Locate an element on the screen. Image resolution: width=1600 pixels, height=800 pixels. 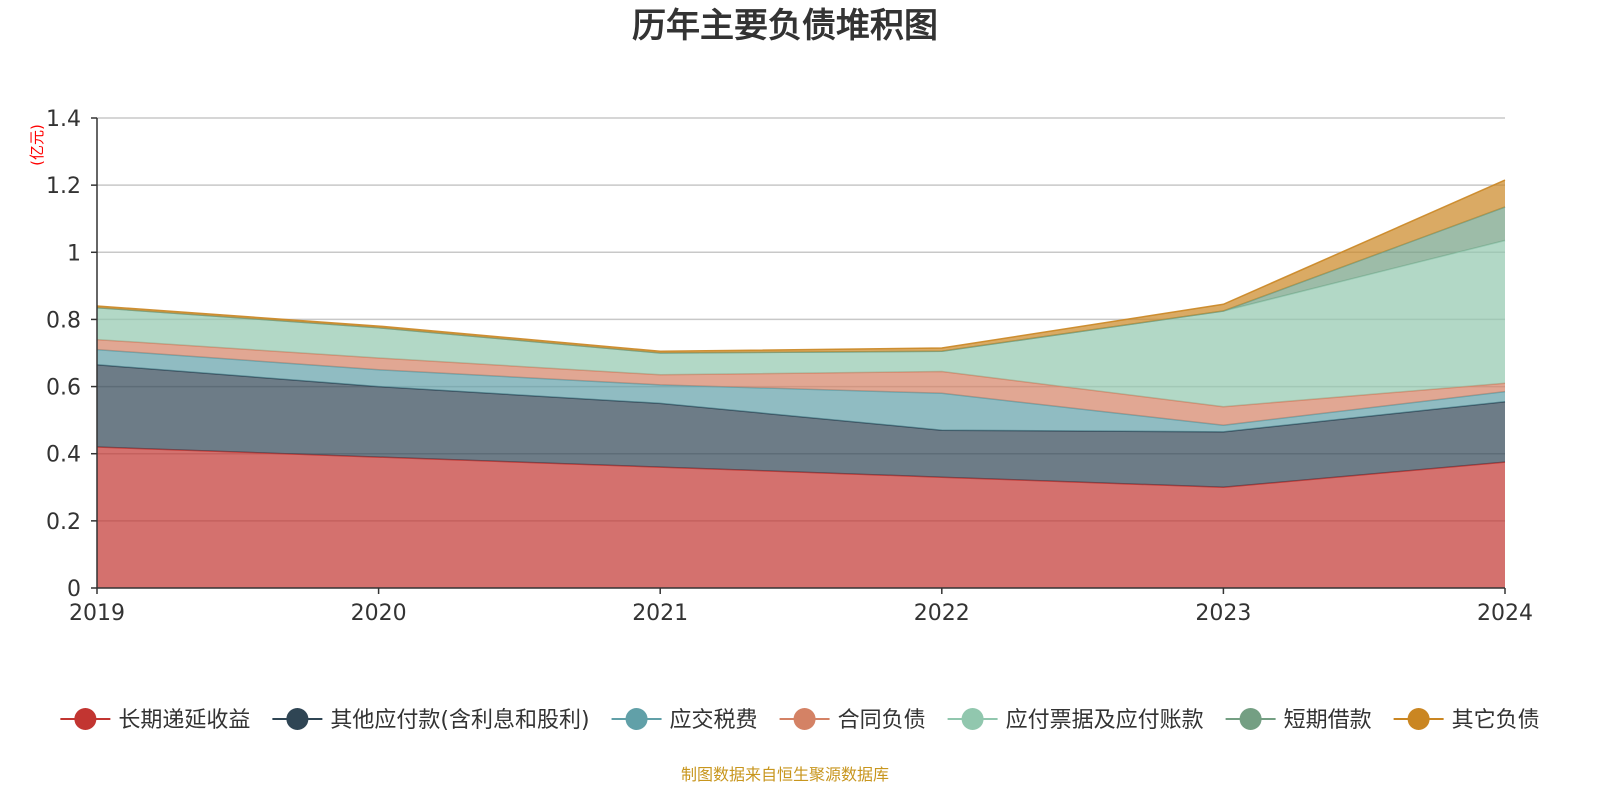
legend-item: 应交税费 is located at coordinates (684, 720).